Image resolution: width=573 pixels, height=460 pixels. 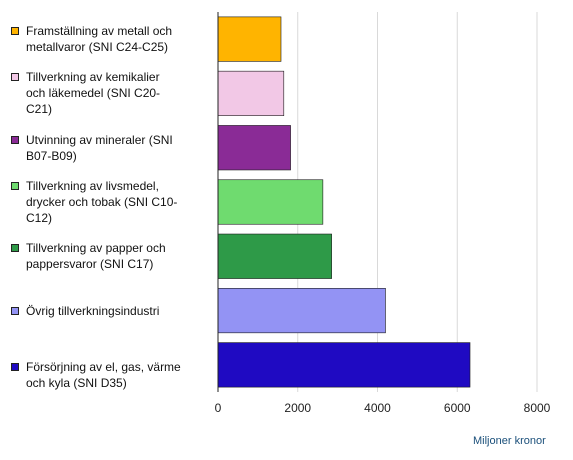 I want to click on x-tick-label: 6000, so click(x=457, y=408).